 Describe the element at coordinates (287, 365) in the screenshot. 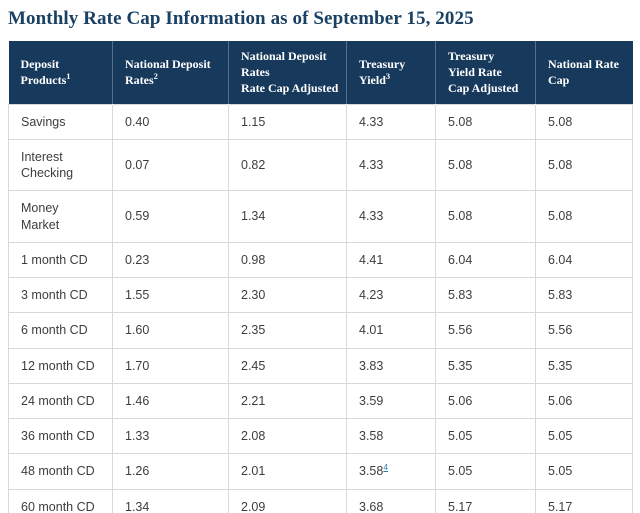

I see `table-cell: 2.45` at that location.